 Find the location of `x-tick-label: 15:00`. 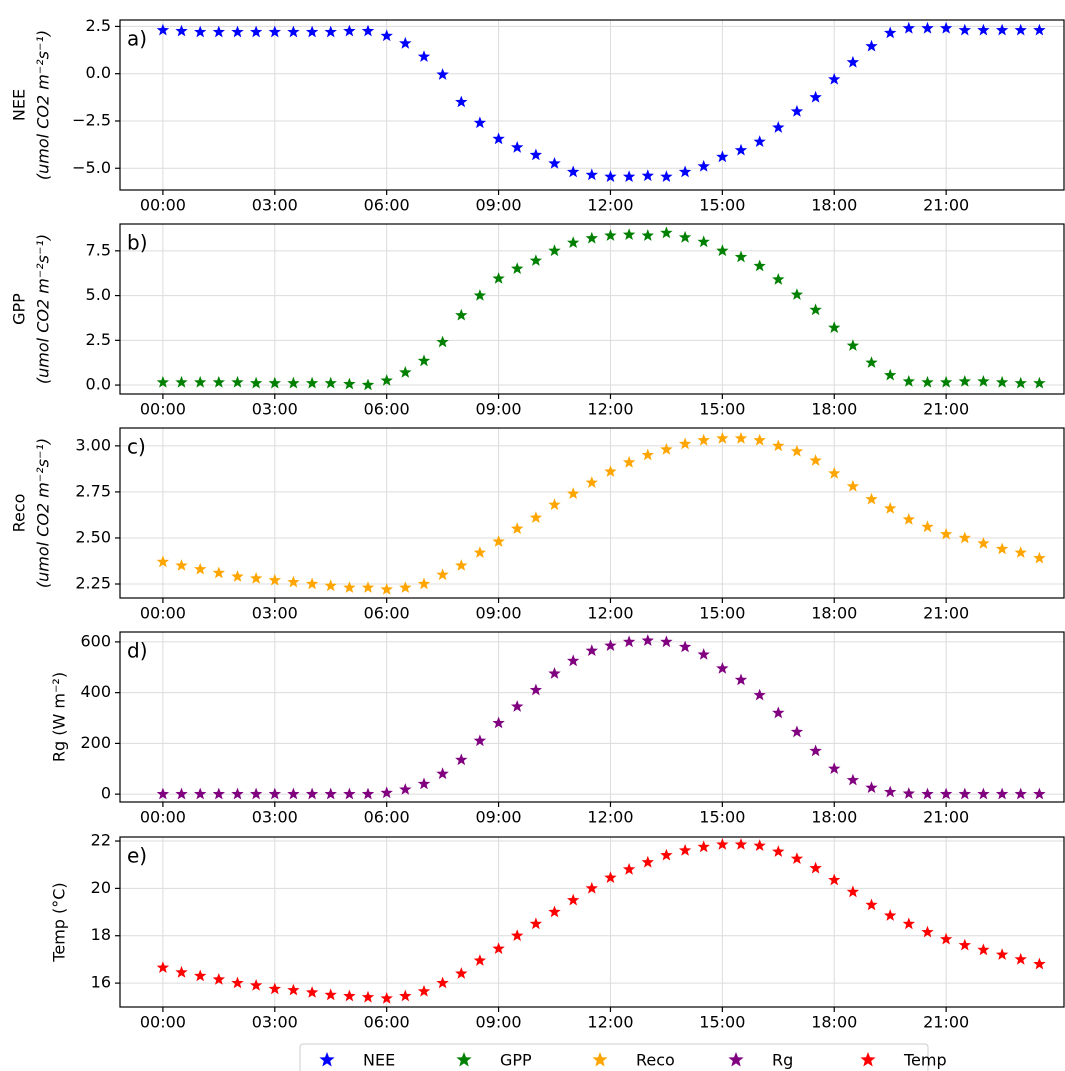

x-tick-label: 15:00 is located at coordinates (722, 1022).